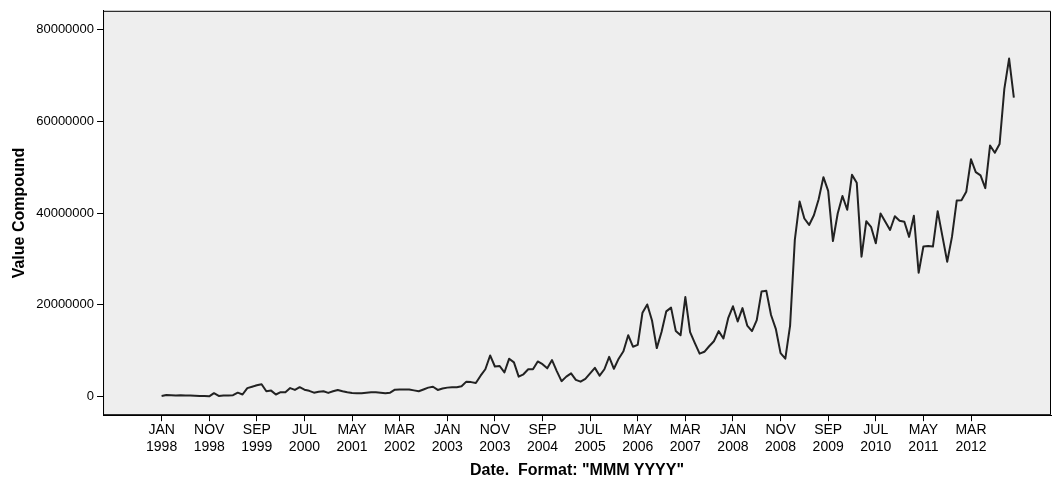 The width and height of the screenshot is (1056, 488). Describe the element at coordinates (65, 212) in the screenshot. I see `y-tick-label: 40000000` at that location.